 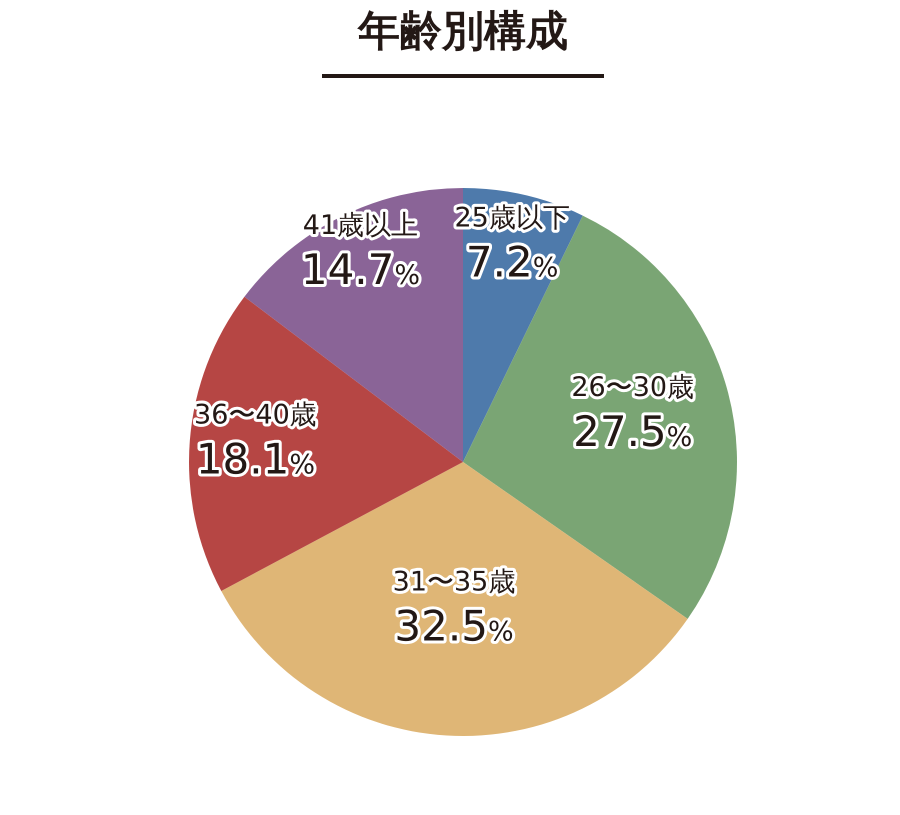 What do you see at coordinates (632, 387) in the screenshot?
I see `slice-label: 26〜30歳` at bounding box center [632, 387].